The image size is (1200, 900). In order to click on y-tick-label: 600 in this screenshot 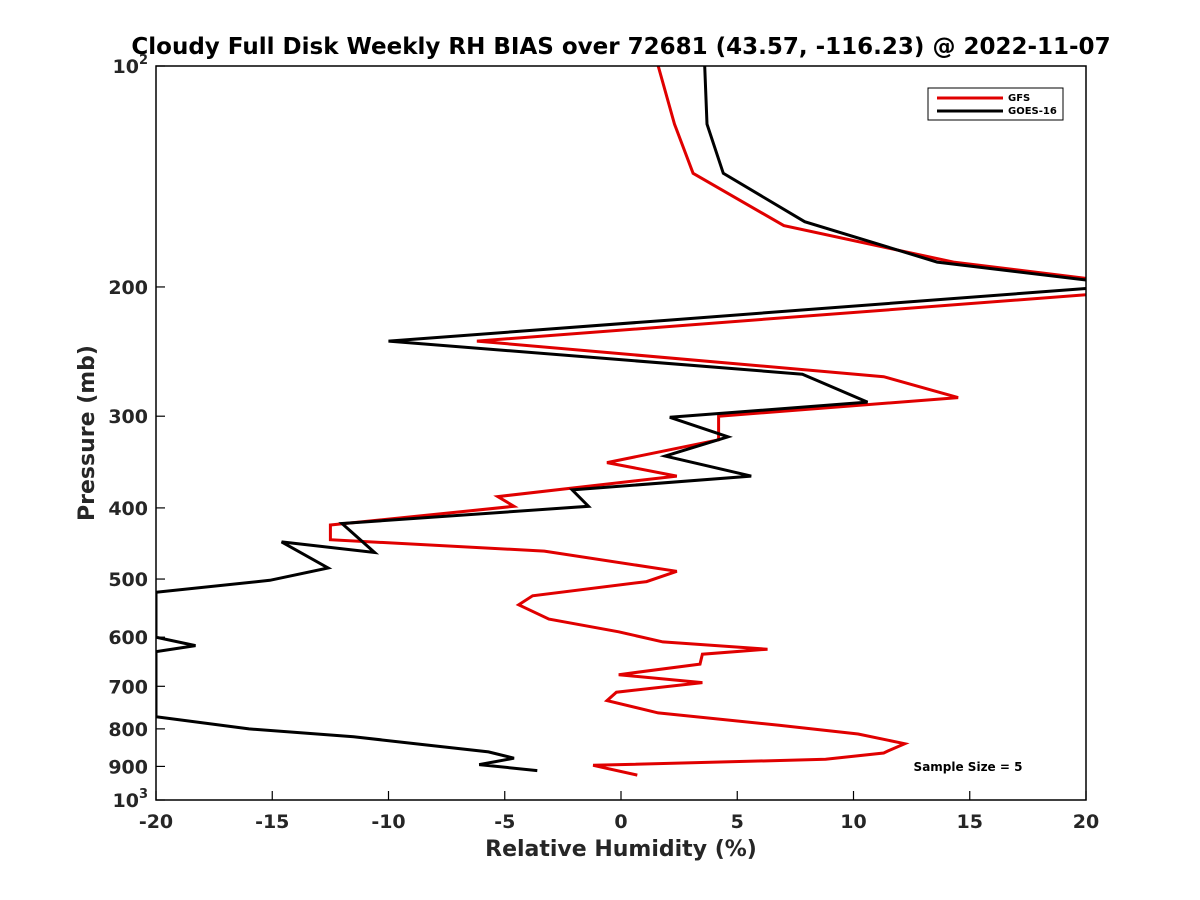, I will do `click(128, 638)`.